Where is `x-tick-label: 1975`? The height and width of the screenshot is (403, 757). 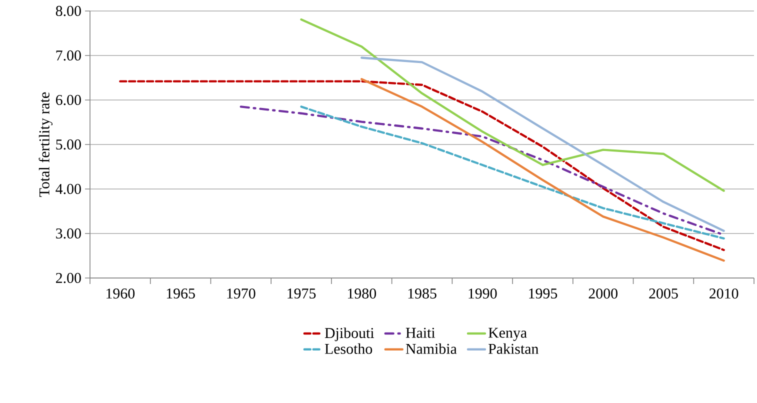
x-tick-label: 1975 is located at coordinates (302, 293).